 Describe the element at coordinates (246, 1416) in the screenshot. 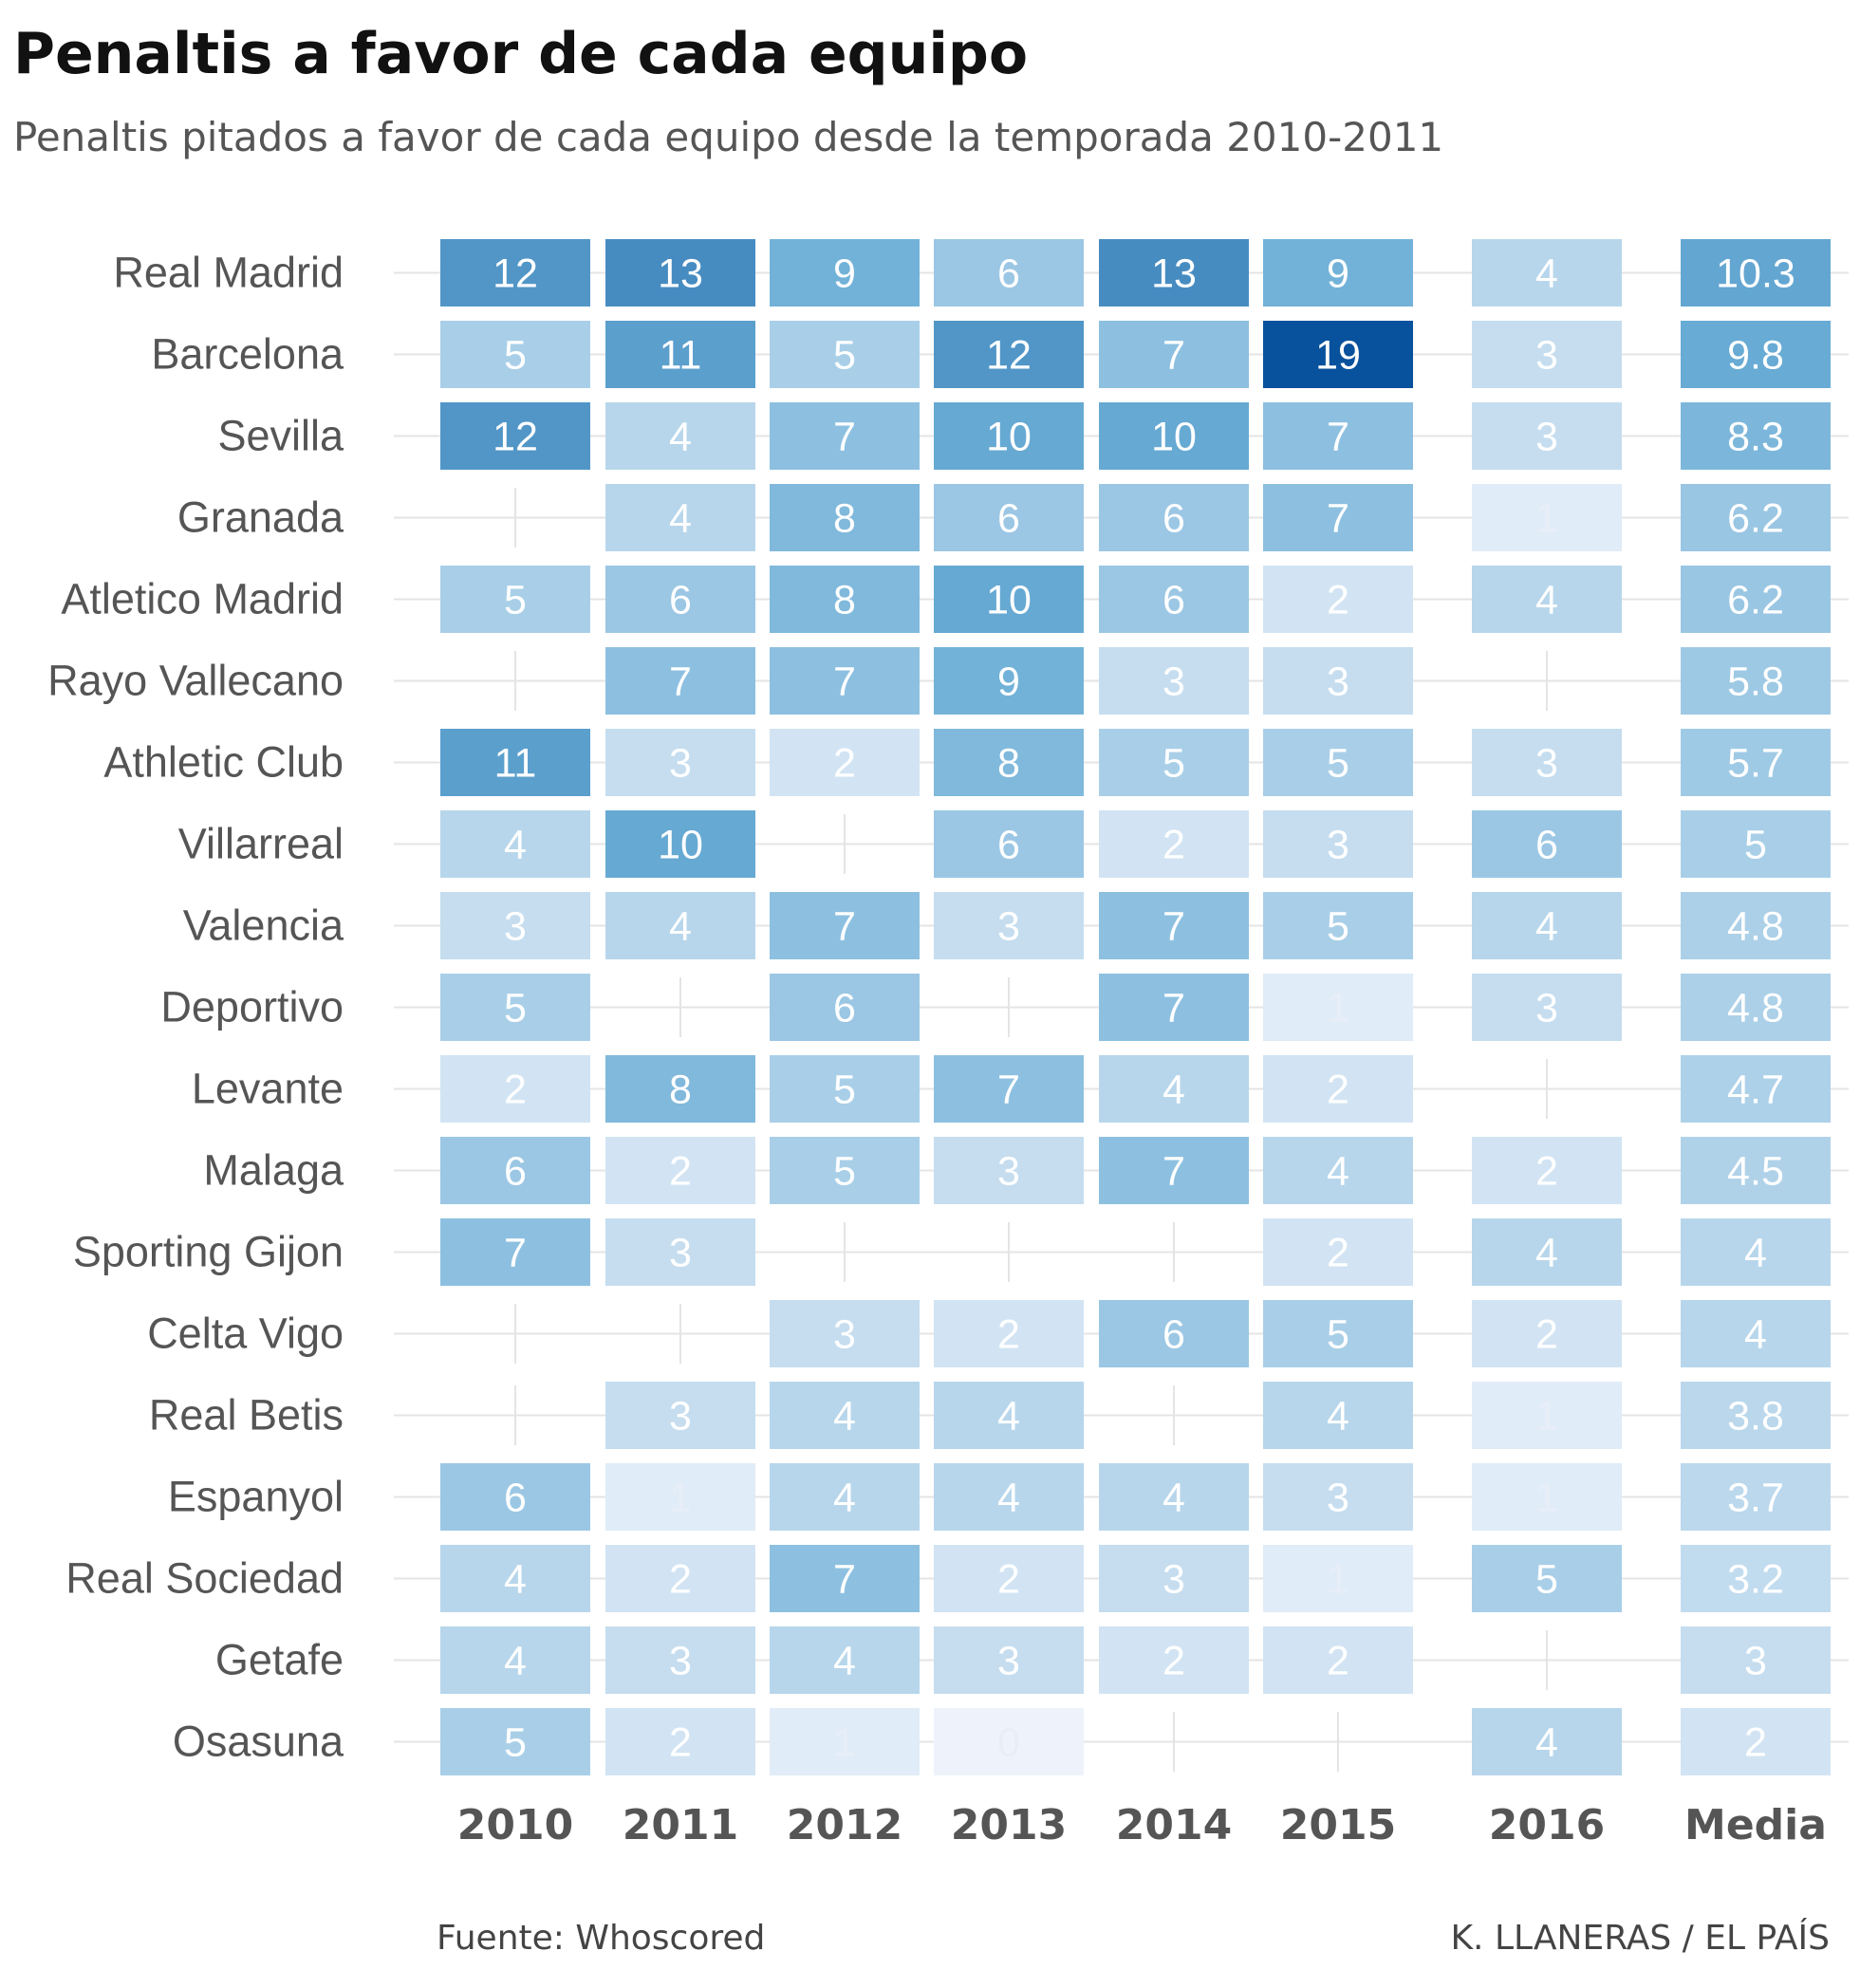

I see `row-label: Real Betis` at that location.